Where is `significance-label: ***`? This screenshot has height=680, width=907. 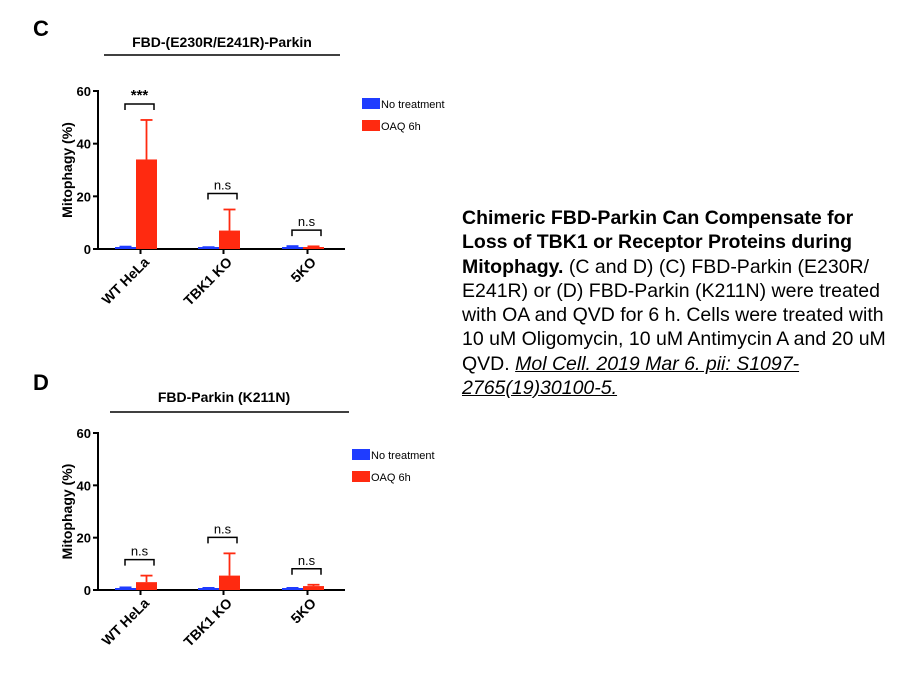
significance-label: *** is located at coordinates (140, 95).